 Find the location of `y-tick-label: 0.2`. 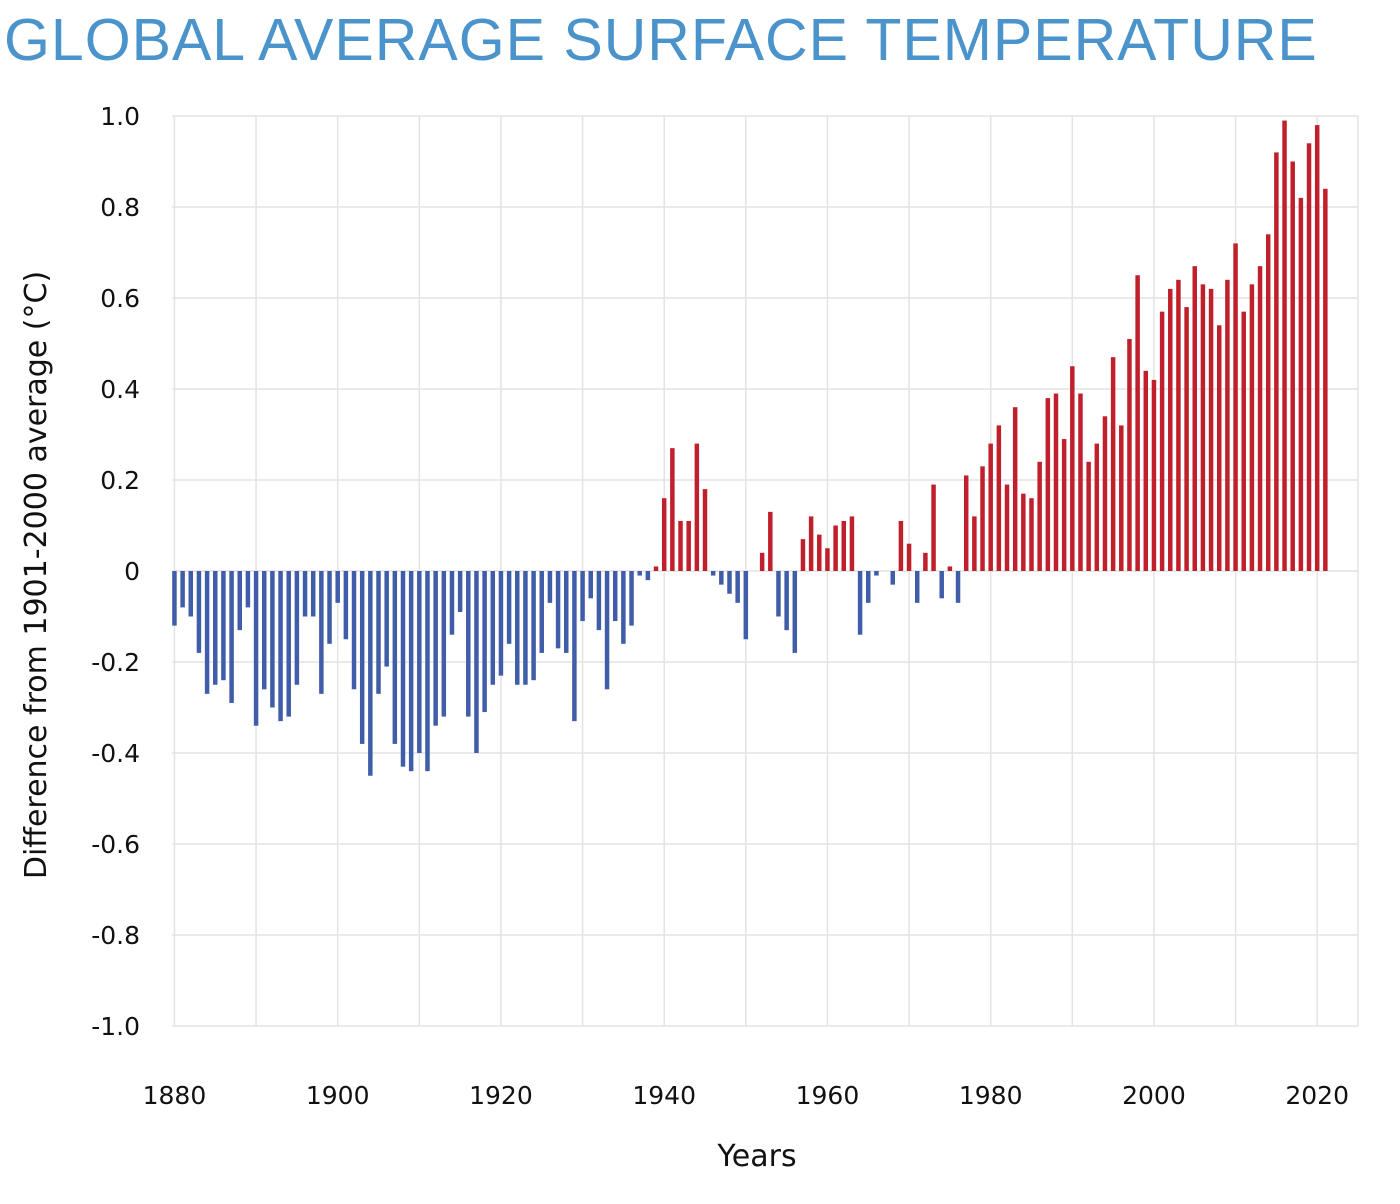

y-tick-label: 0.2 is located at coordinates (120, 480).